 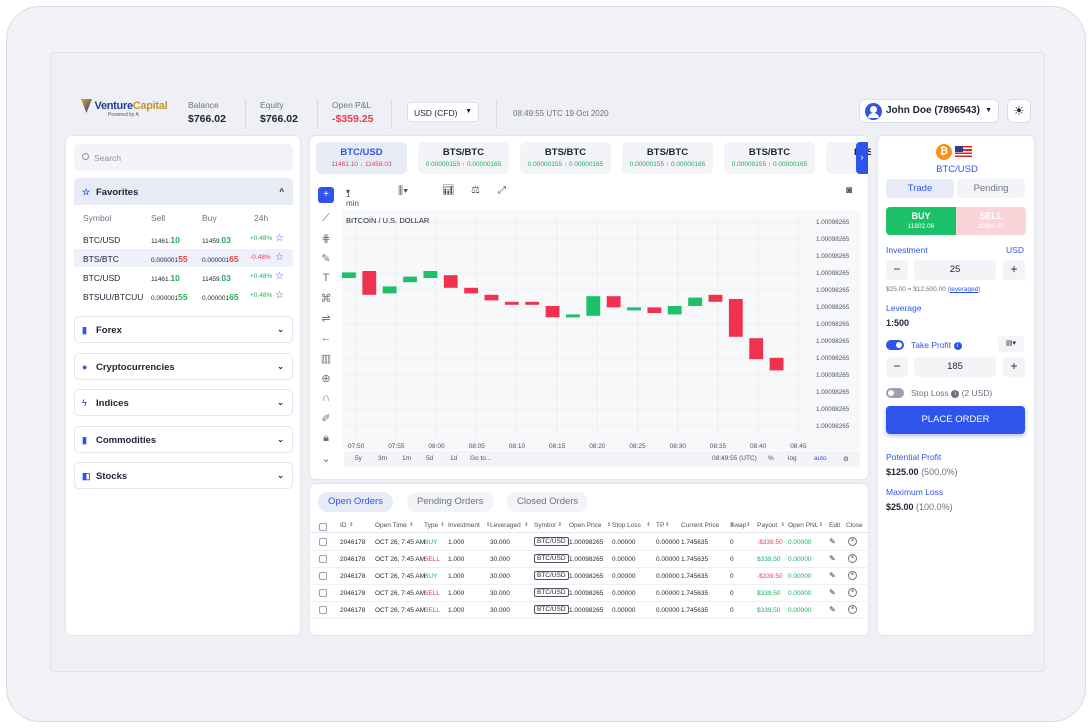 I want to click on col-header: Leveraged, so click(x=505, y=525).